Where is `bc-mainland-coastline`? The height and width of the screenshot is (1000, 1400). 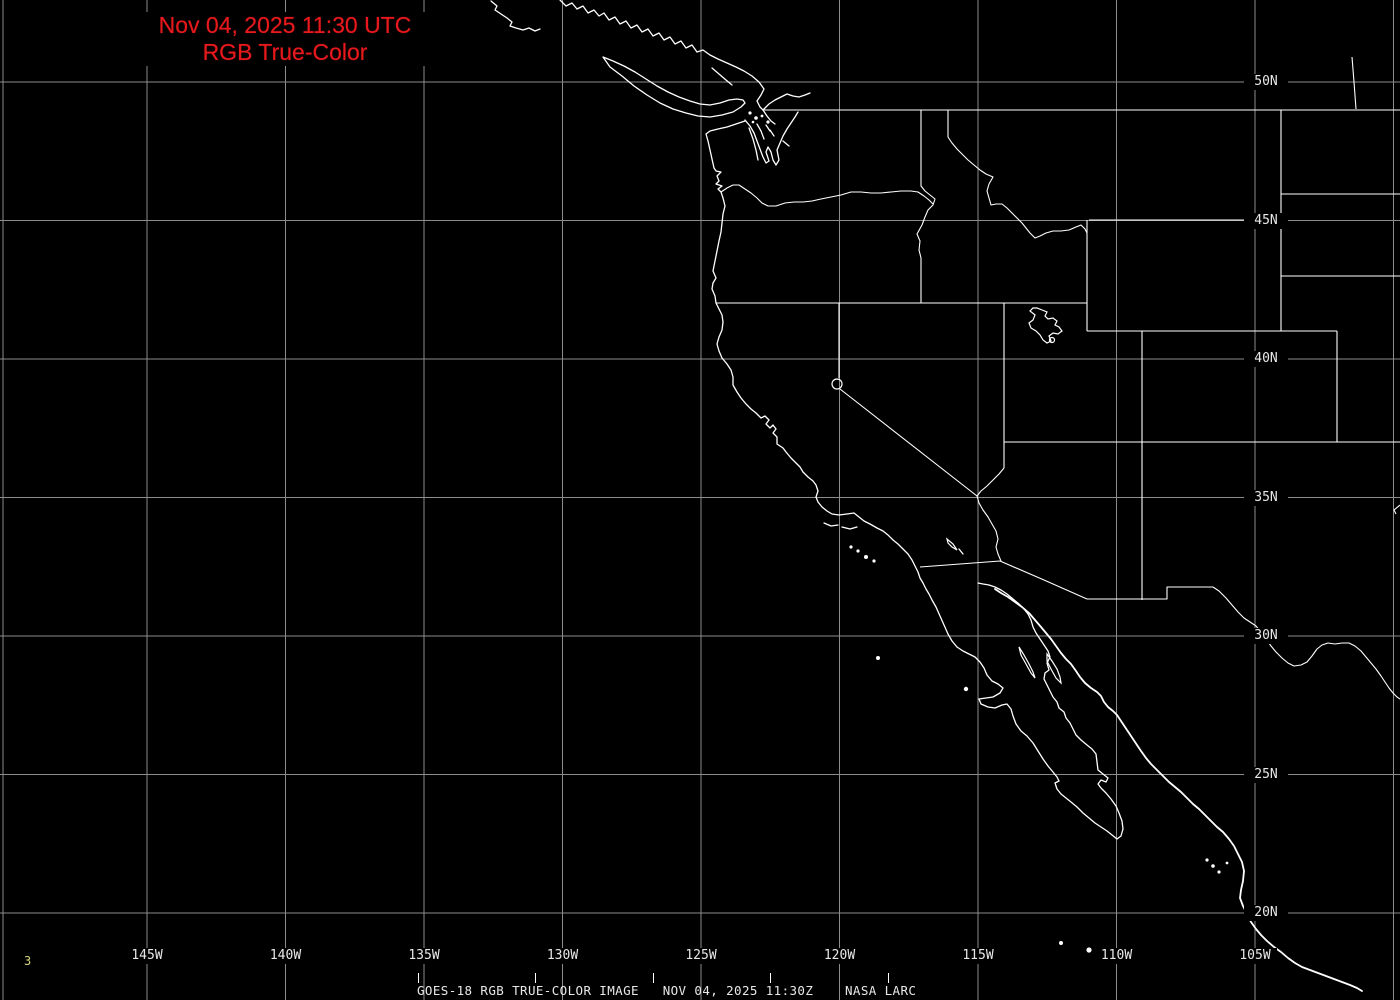
bc-mainland-coastline is located at coordinates (662, 55).